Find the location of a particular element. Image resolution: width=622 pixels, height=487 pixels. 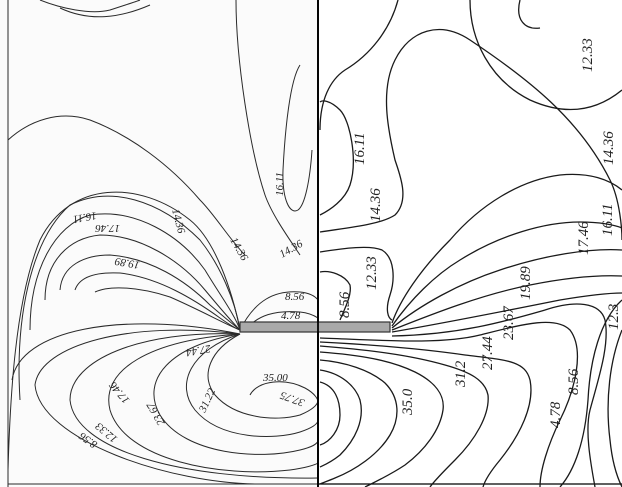

left-label-8: 8.56 is located at coordinates (295, 297).